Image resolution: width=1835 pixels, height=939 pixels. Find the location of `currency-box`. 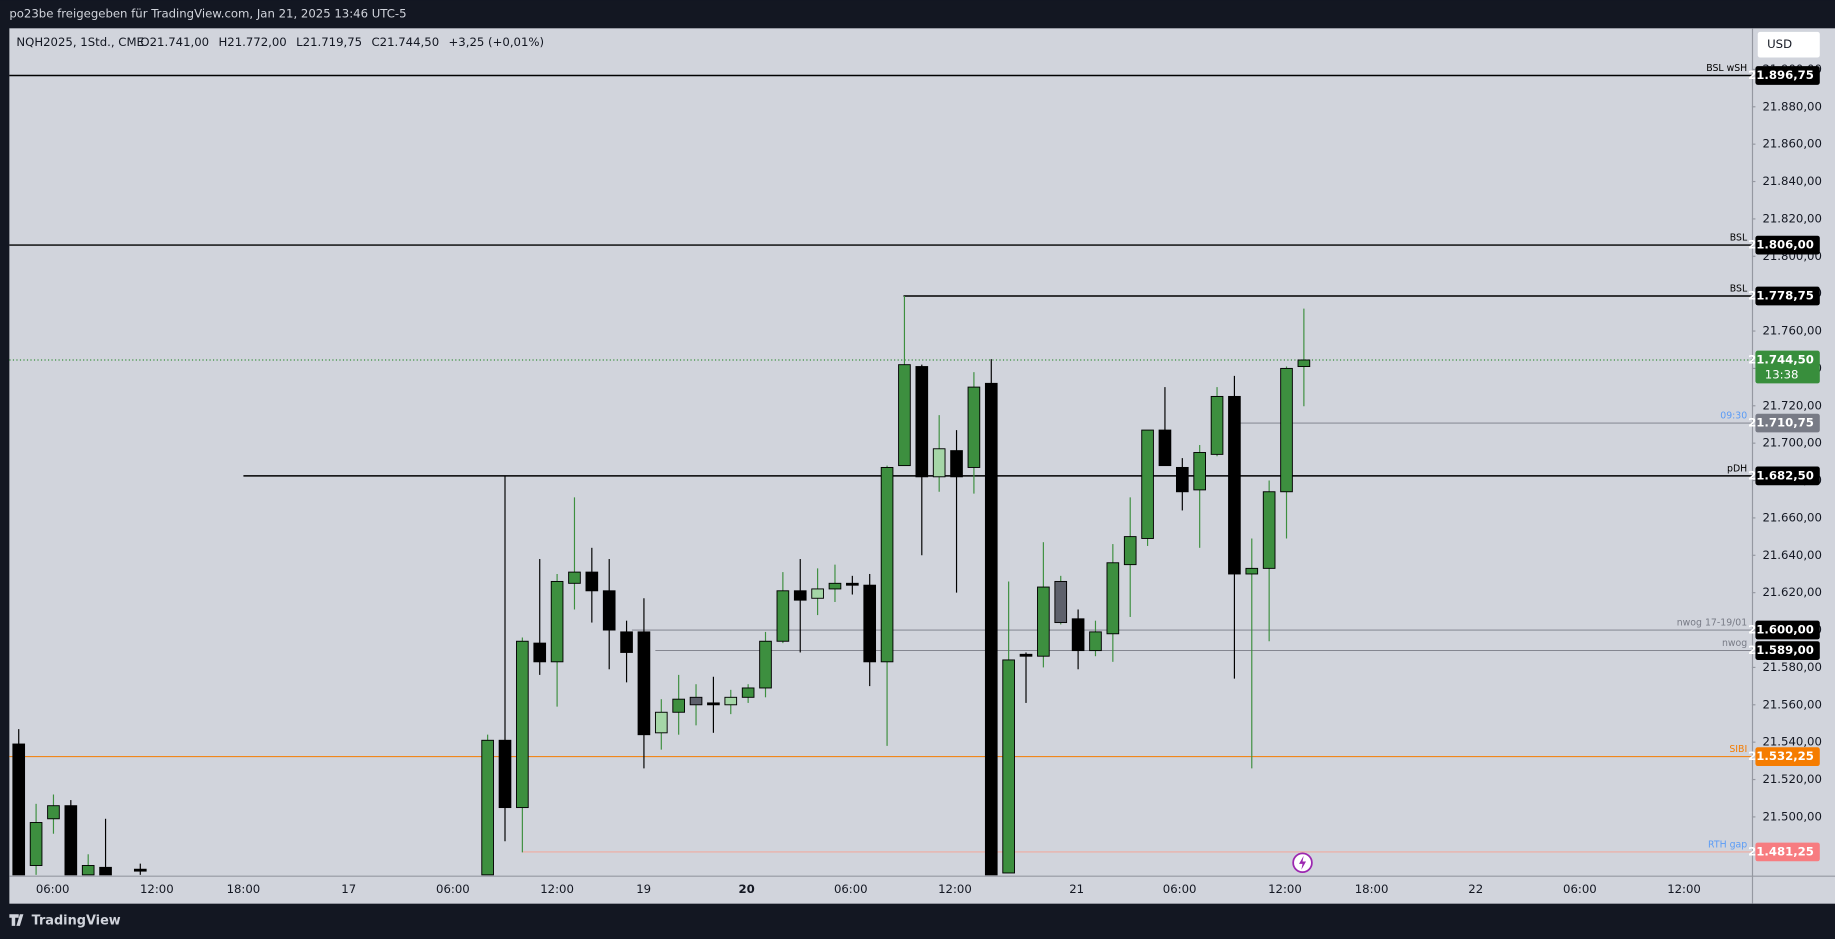

currency-box is located at coordinates (1788, 44).